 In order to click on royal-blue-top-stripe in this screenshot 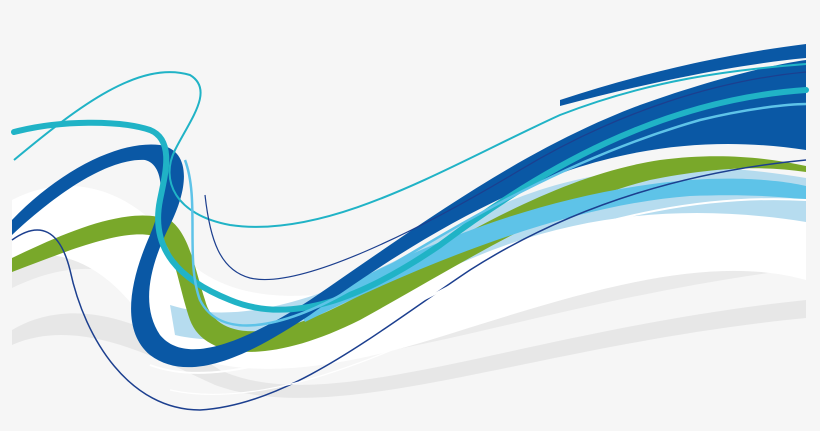, I will do `click(683, 75)`.